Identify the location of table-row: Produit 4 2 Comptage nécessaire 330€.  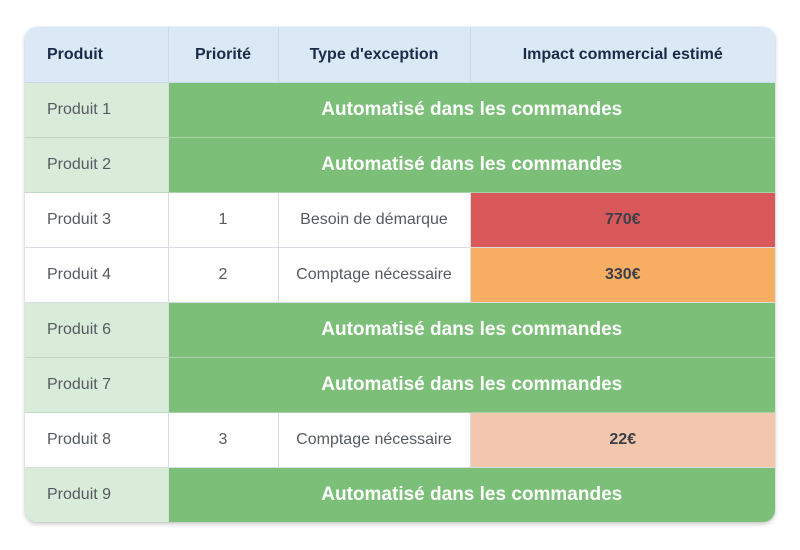
(400, 275).